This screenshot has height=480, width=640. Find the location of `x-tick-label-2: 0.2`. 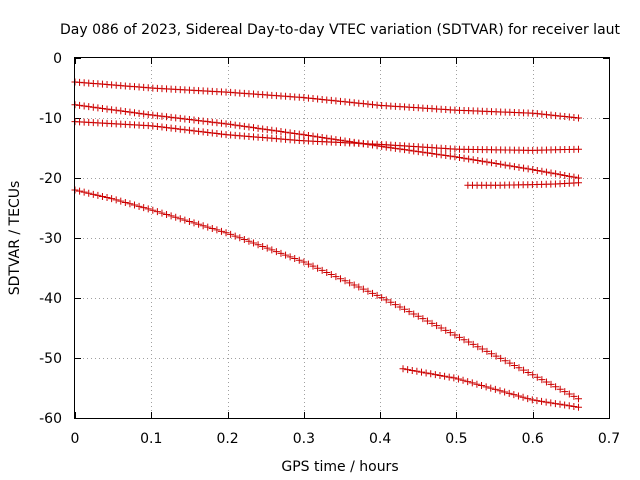

x-tick-label-2: 0.2 is located at coordinates (227, 439).